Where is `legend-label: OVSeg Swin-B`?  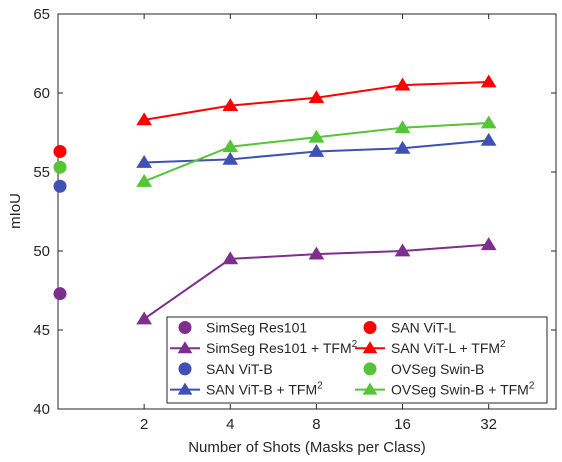
legend-label: OVSeg Swin-B is located at coordinates (437, 369).